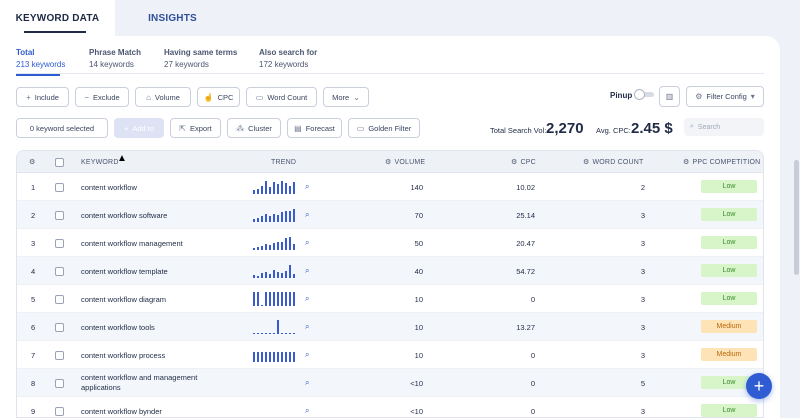  I want to click on table-row: 1 content workflow ⌕ 140 10.02 2 Low, so click(390, 187).